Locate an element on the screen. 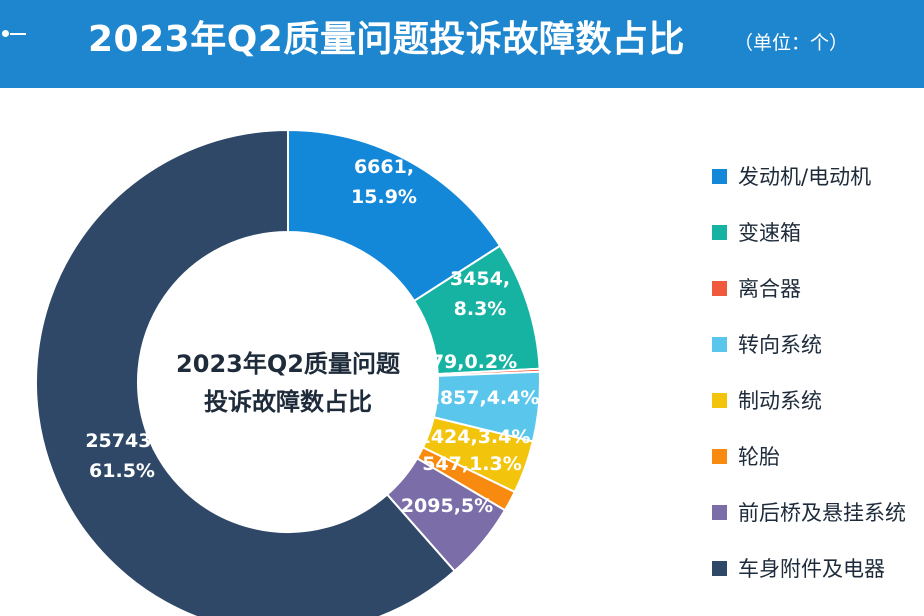 This screenshot has height=616, width=924. slice-data-label: 79,0.2% is located at coordinates (474, 362).